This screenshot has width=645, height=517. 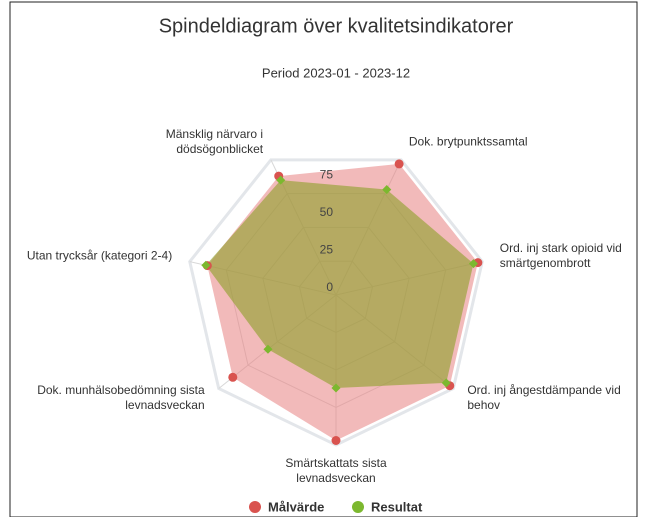 I want to click on chart-title: Spindeldiagram över kvalitetsindikatorer, so click(x=336, y=26).